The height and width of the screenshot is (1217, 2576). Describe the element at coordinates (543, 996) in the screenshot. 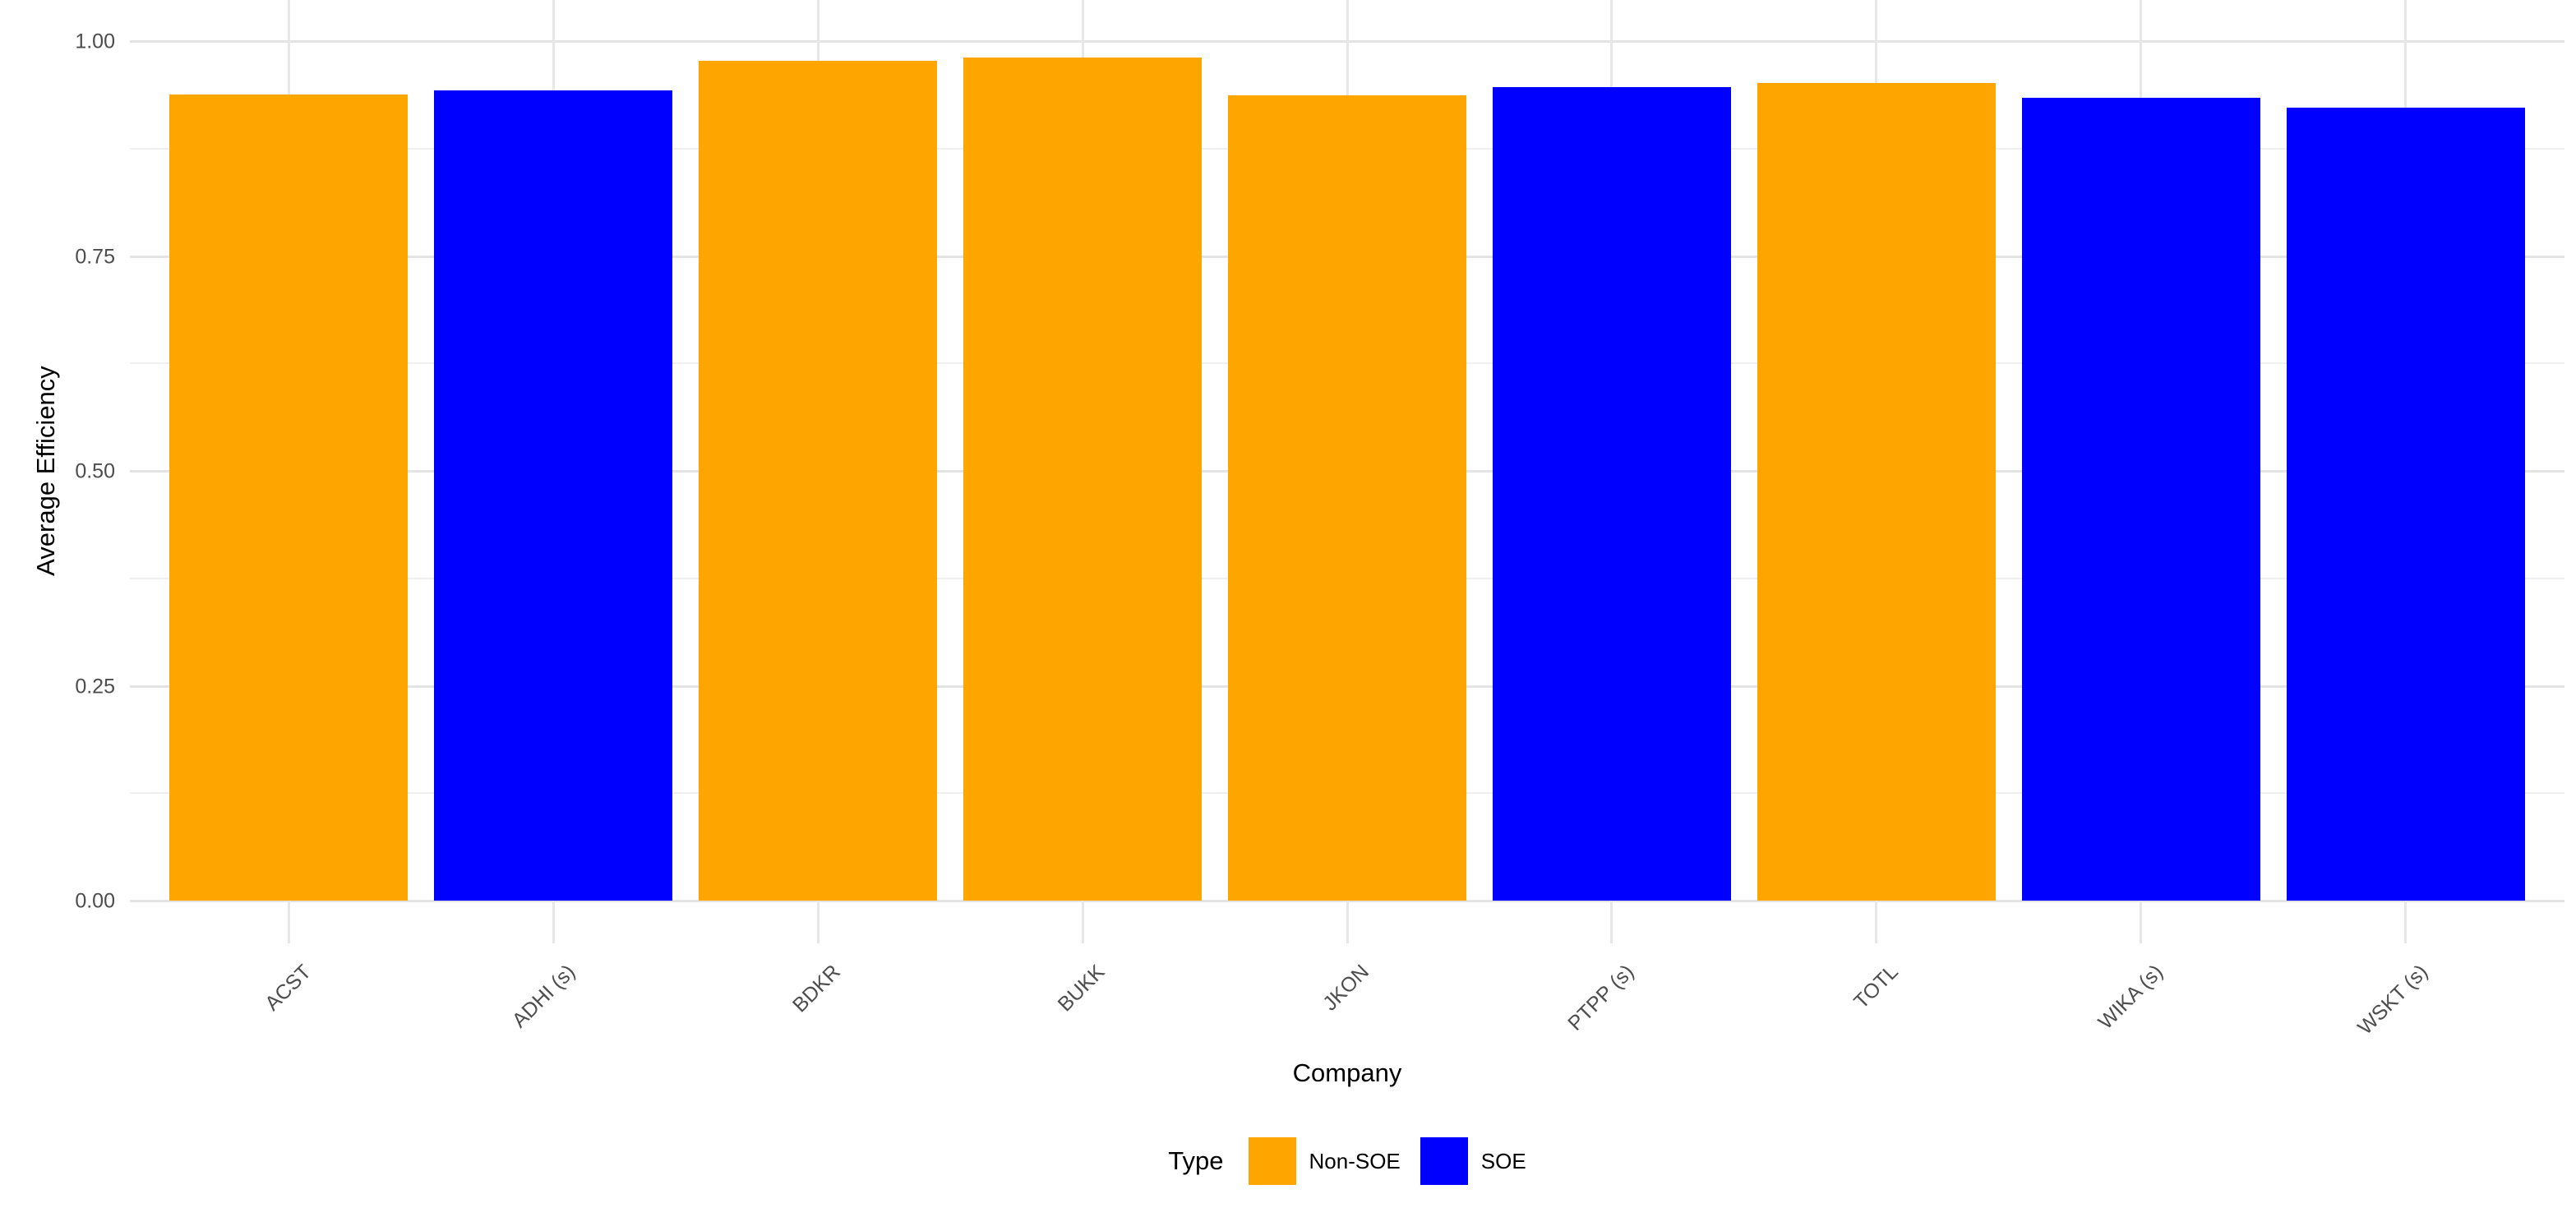

I see `x-tick-label: ADHI (s)` at that location.